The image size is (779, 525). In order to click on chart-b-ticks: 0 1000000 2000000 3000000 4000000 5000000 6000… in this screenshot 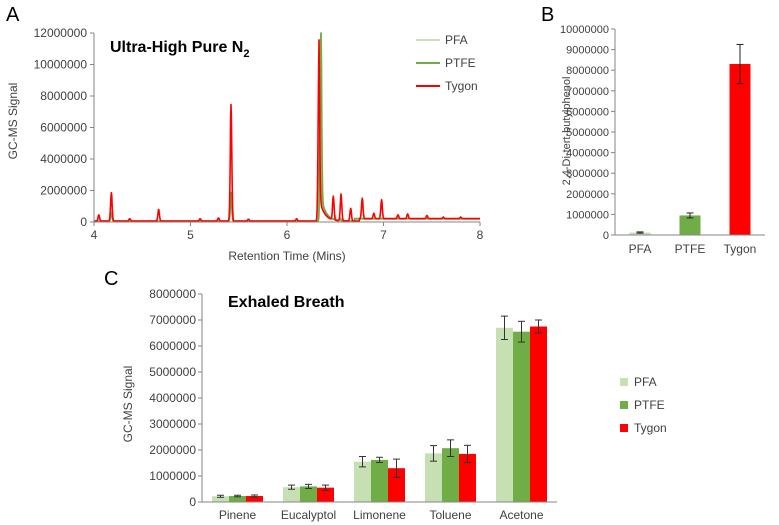, I will do `click(587, 133)`.